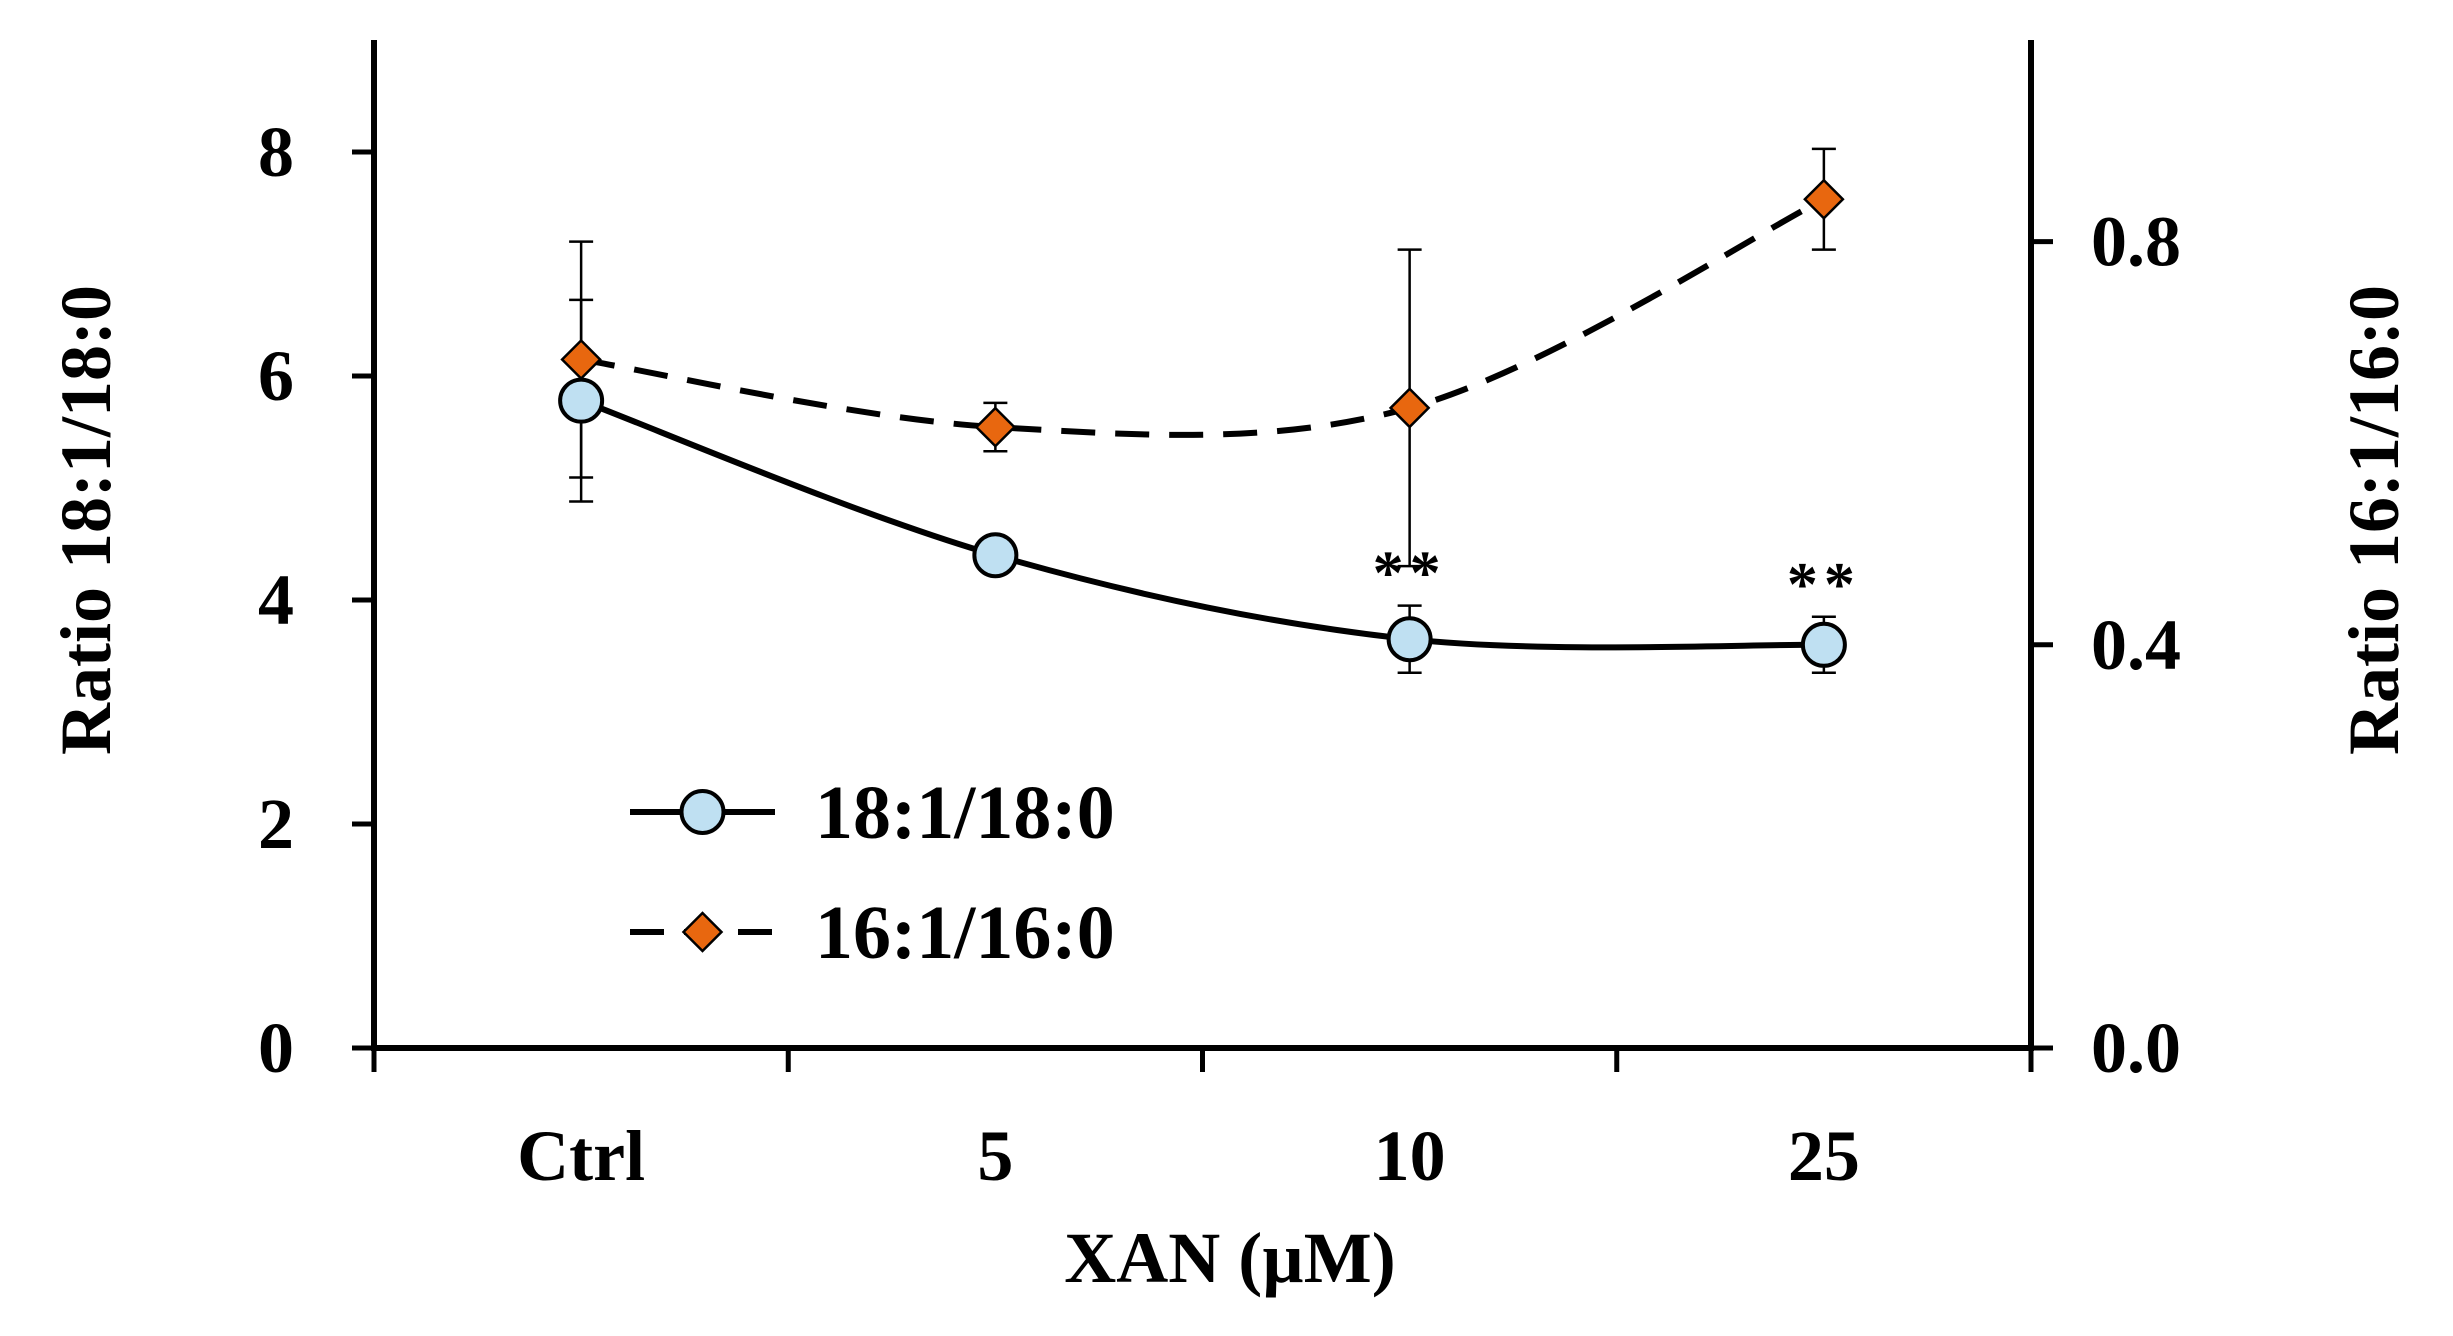 Image resolution: width=2453 pixels, height=1336 pixels. Describe the element at coordinates (276, 1048) in the screenshot. I see `y-tick-label-left: 0` at that location.